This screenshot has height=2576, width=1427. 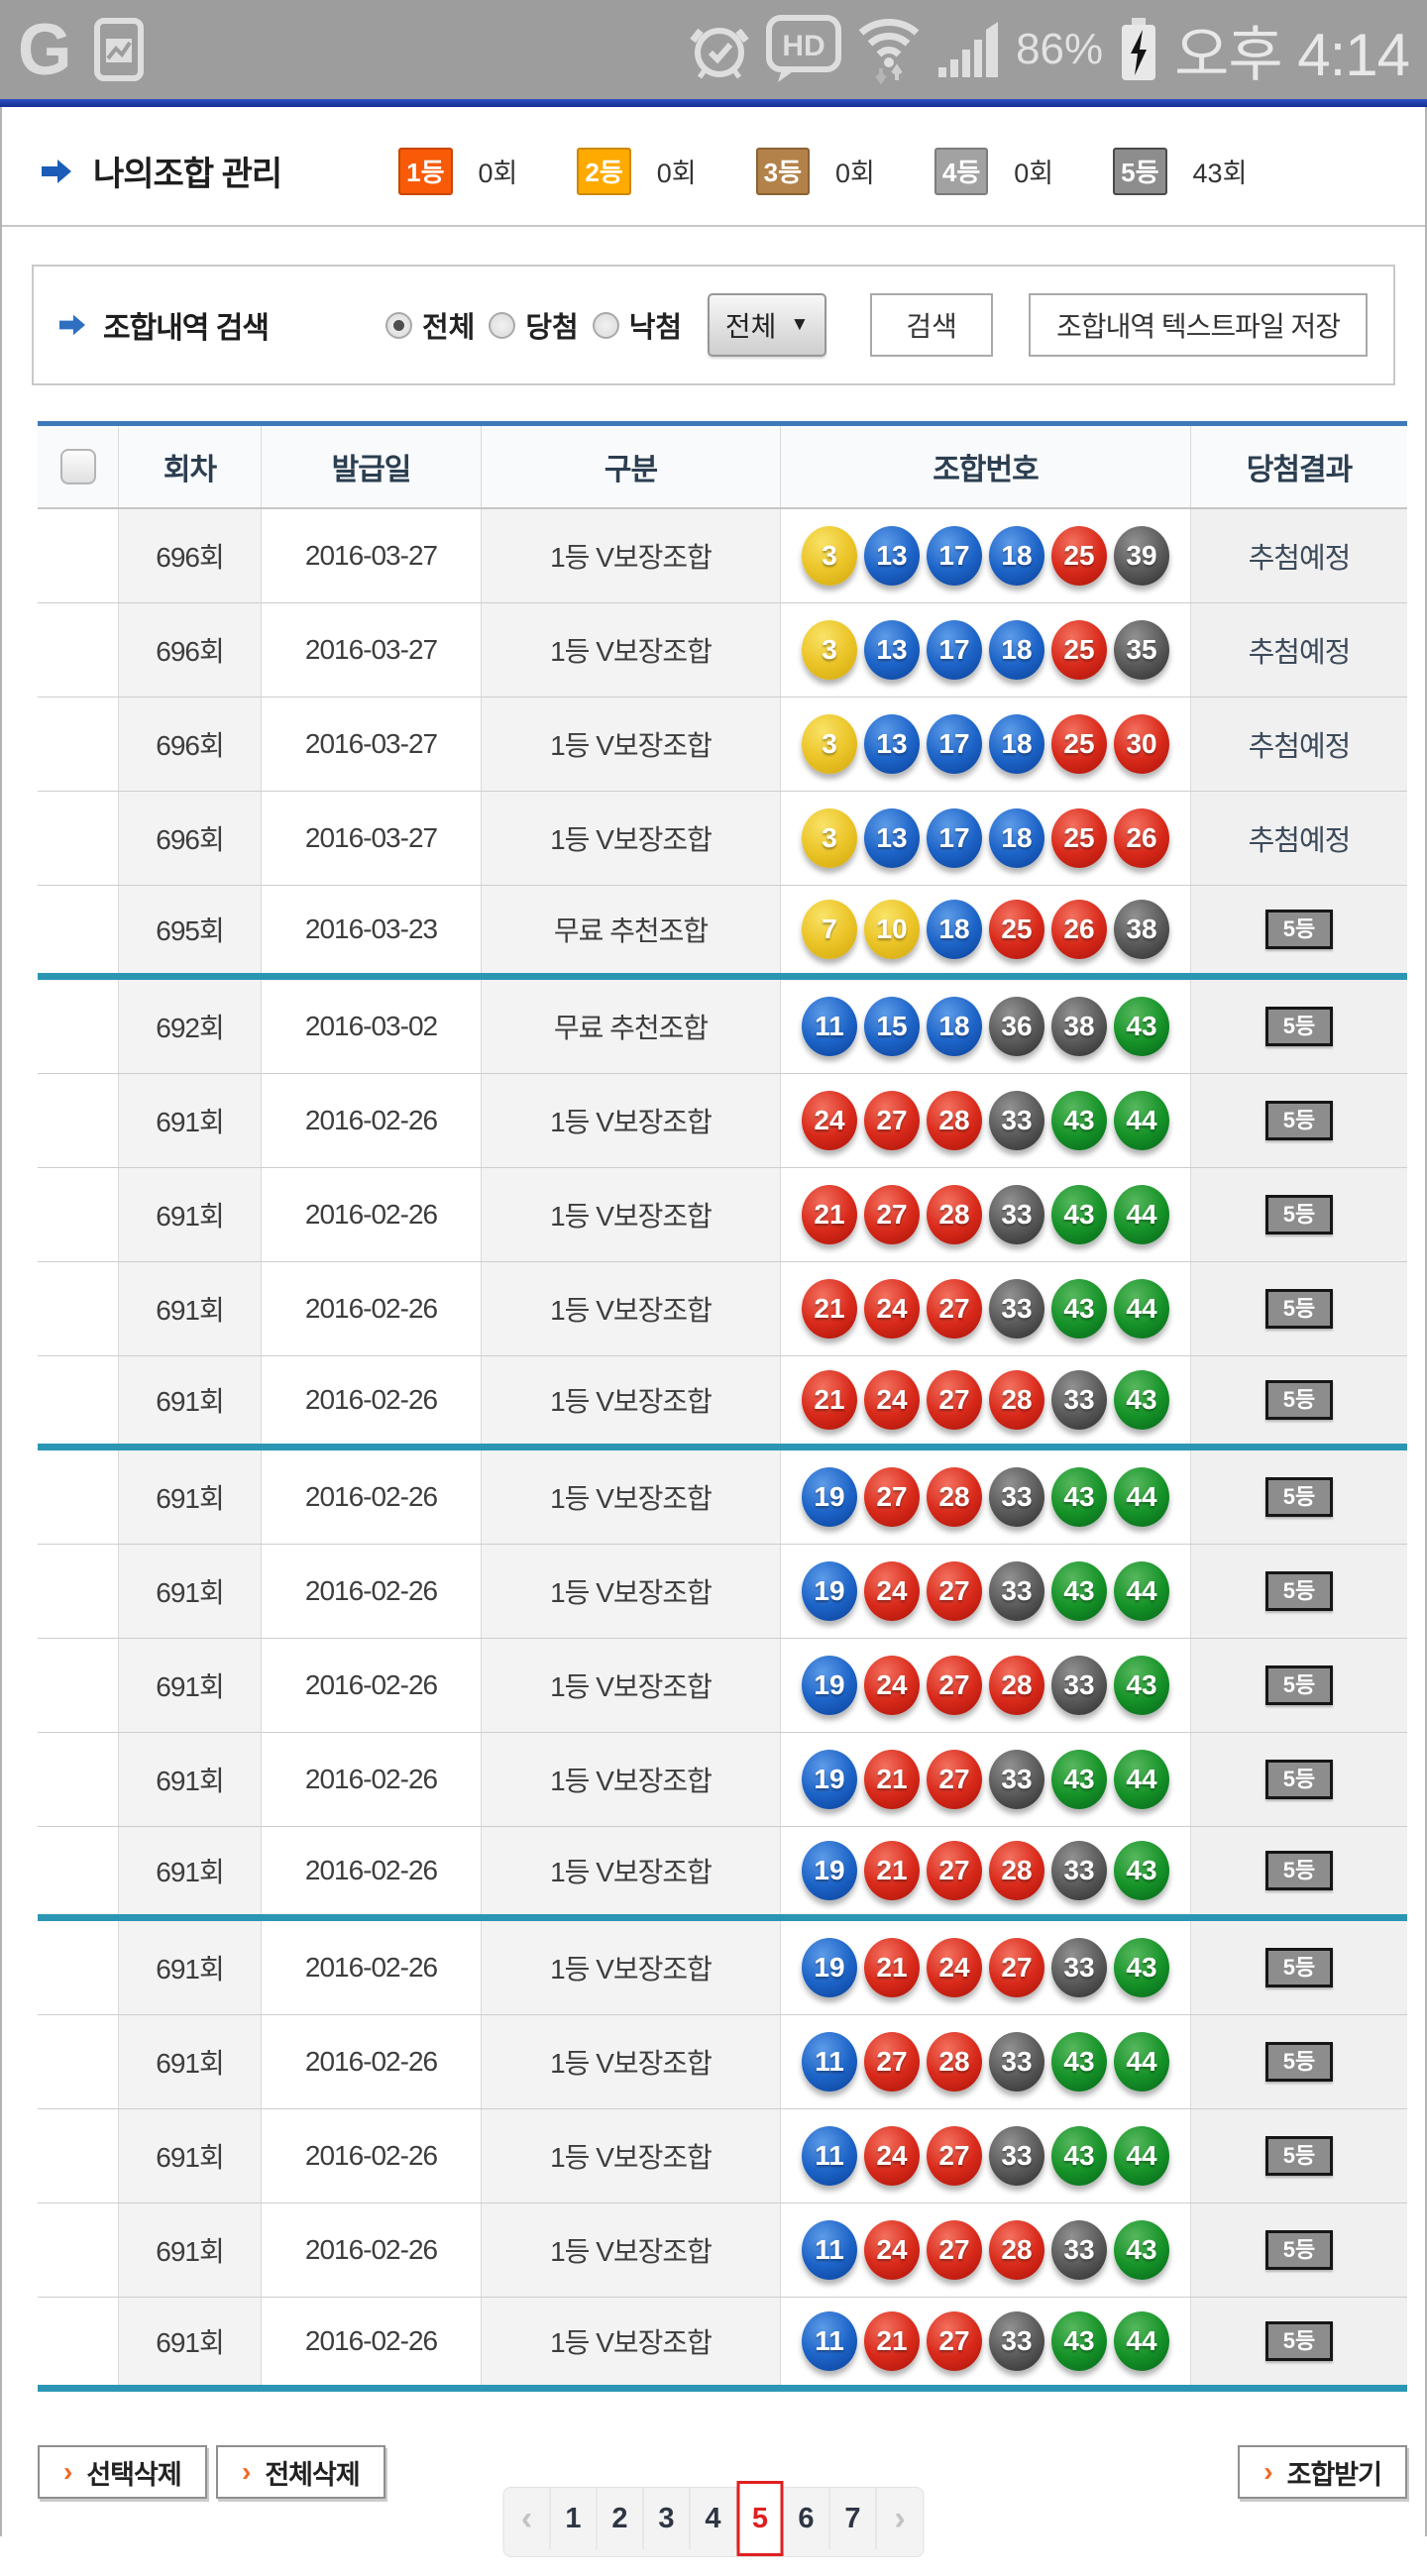 I want to click on page-number-4: 4, so click(x=714, y=2518).